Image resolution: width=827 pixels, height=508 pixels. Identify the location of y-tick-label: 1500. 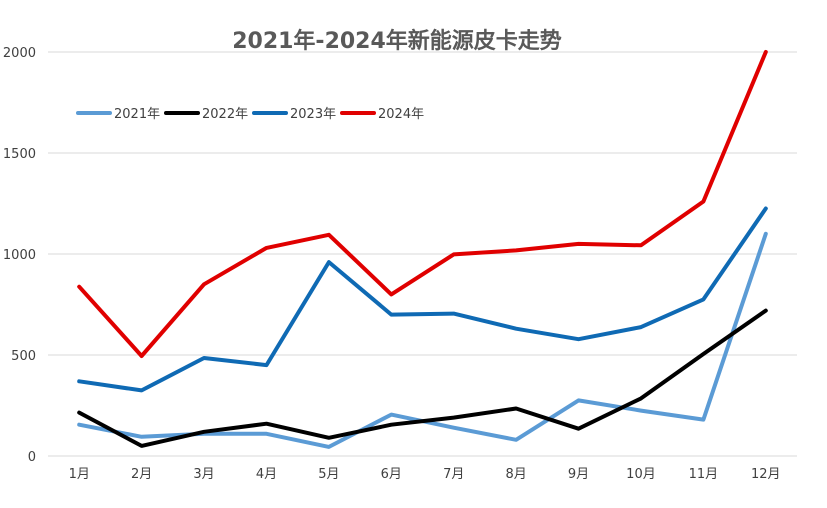
(19, 154).